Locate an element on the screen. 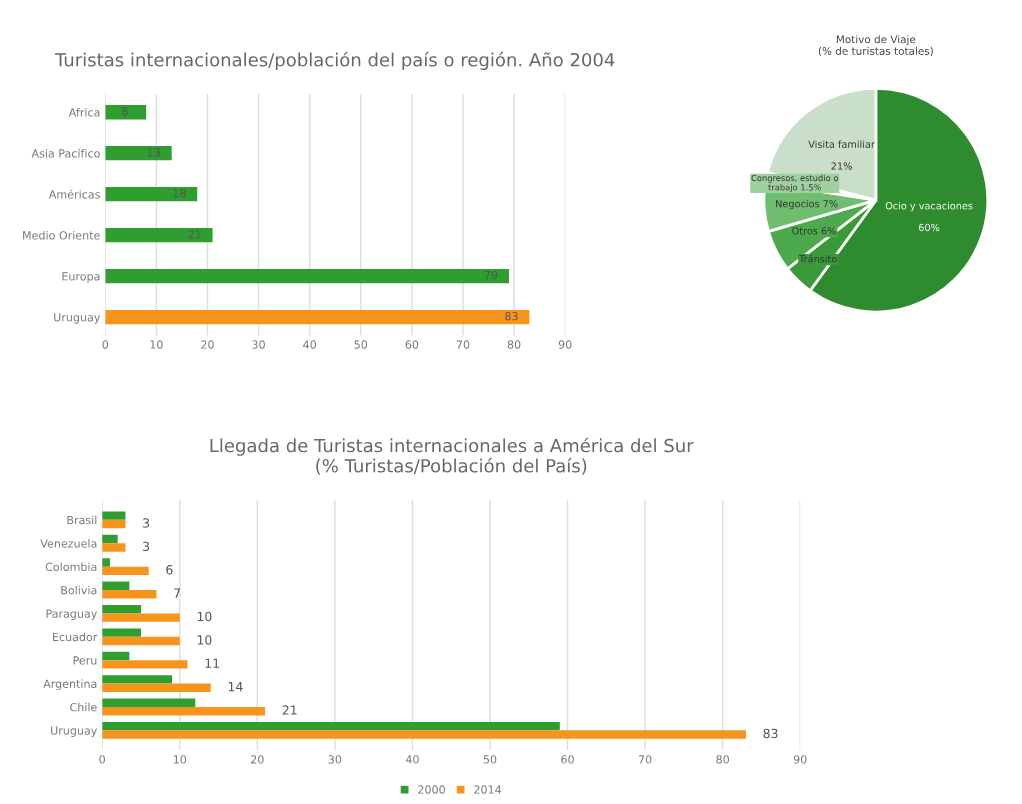 Image resolution: width=1022 pixels, height=804 pixels. data-label: 8 is located at coordinates (124, 111).